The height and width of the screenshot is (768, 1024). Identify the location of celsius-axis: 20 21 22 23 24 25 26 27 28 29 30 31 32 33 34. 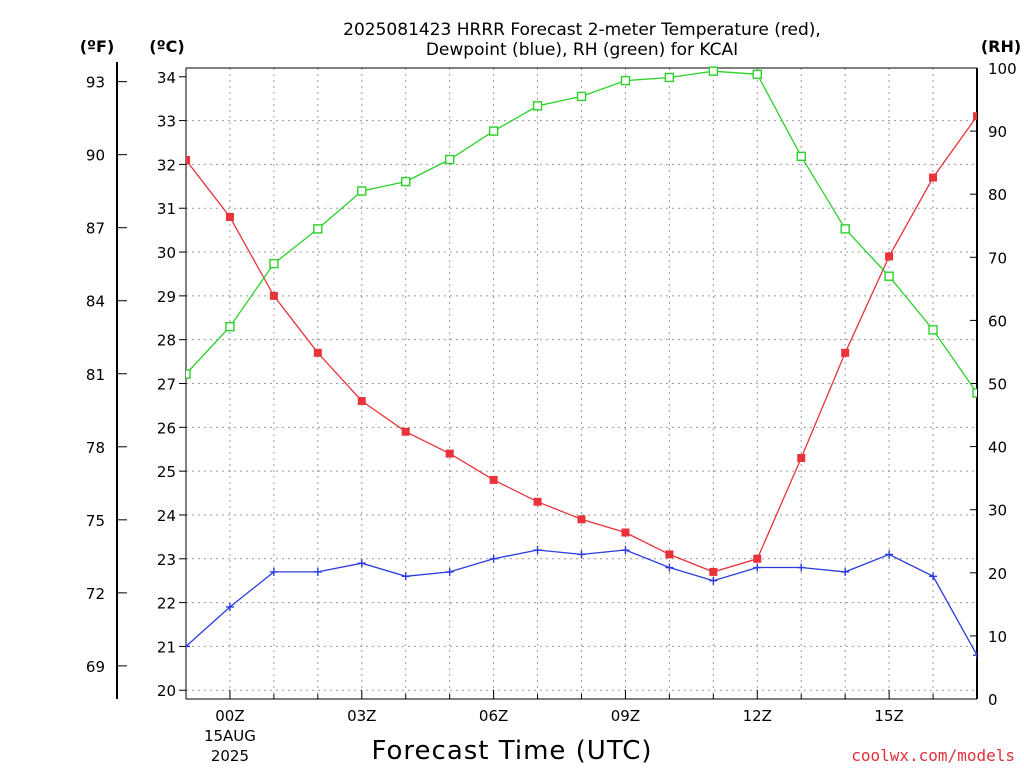
(171, 384).